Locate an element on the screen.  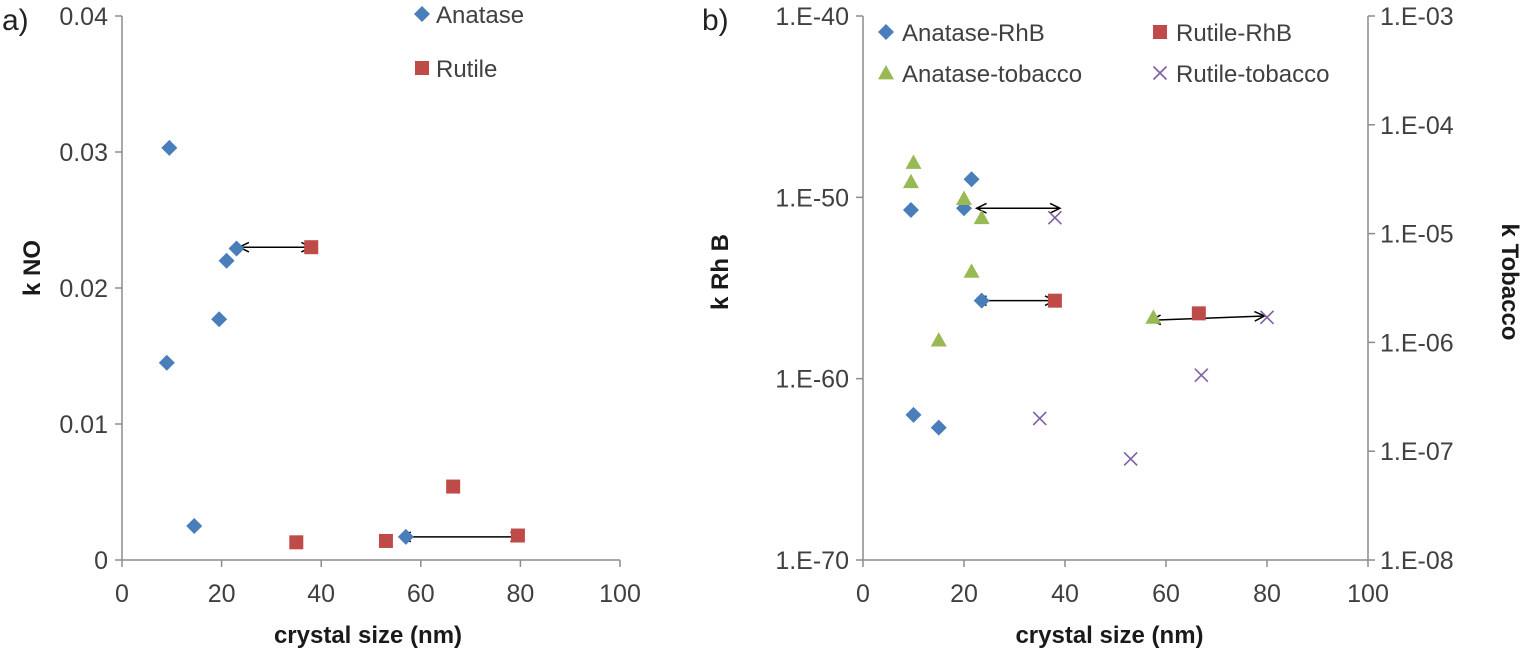
legend-marker-rutile-tobacco is located at coordinates (1160, 73).